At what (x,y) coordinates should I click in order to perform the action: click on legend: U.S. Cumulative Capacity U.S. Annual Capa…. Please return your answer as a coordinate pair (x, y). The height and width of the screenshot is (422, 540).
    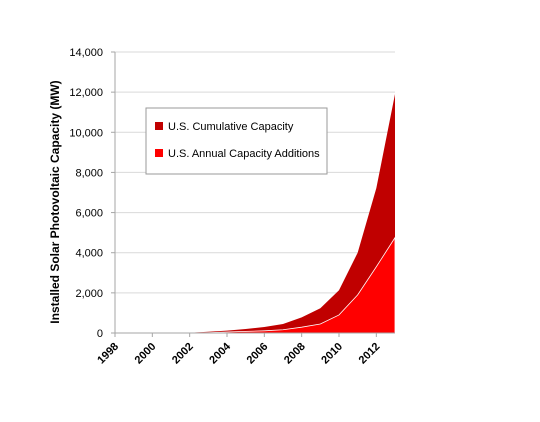
    Looking at the image, I should click on (236, 141).